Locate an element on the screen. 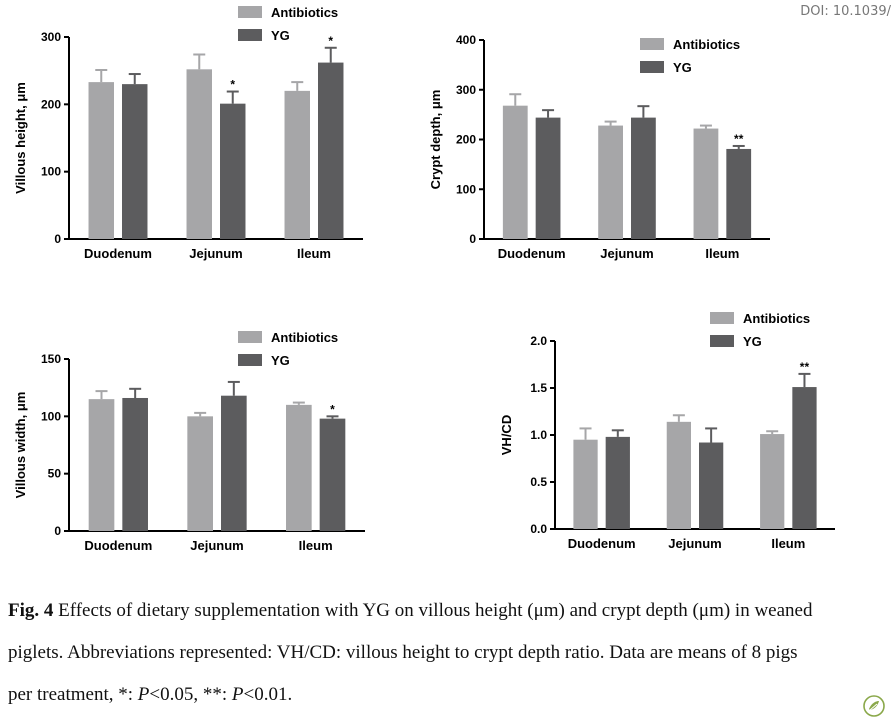 The image size is (893, 723). chart-1-legend-swatch-antibiotics is located at coordinates (250, 12).